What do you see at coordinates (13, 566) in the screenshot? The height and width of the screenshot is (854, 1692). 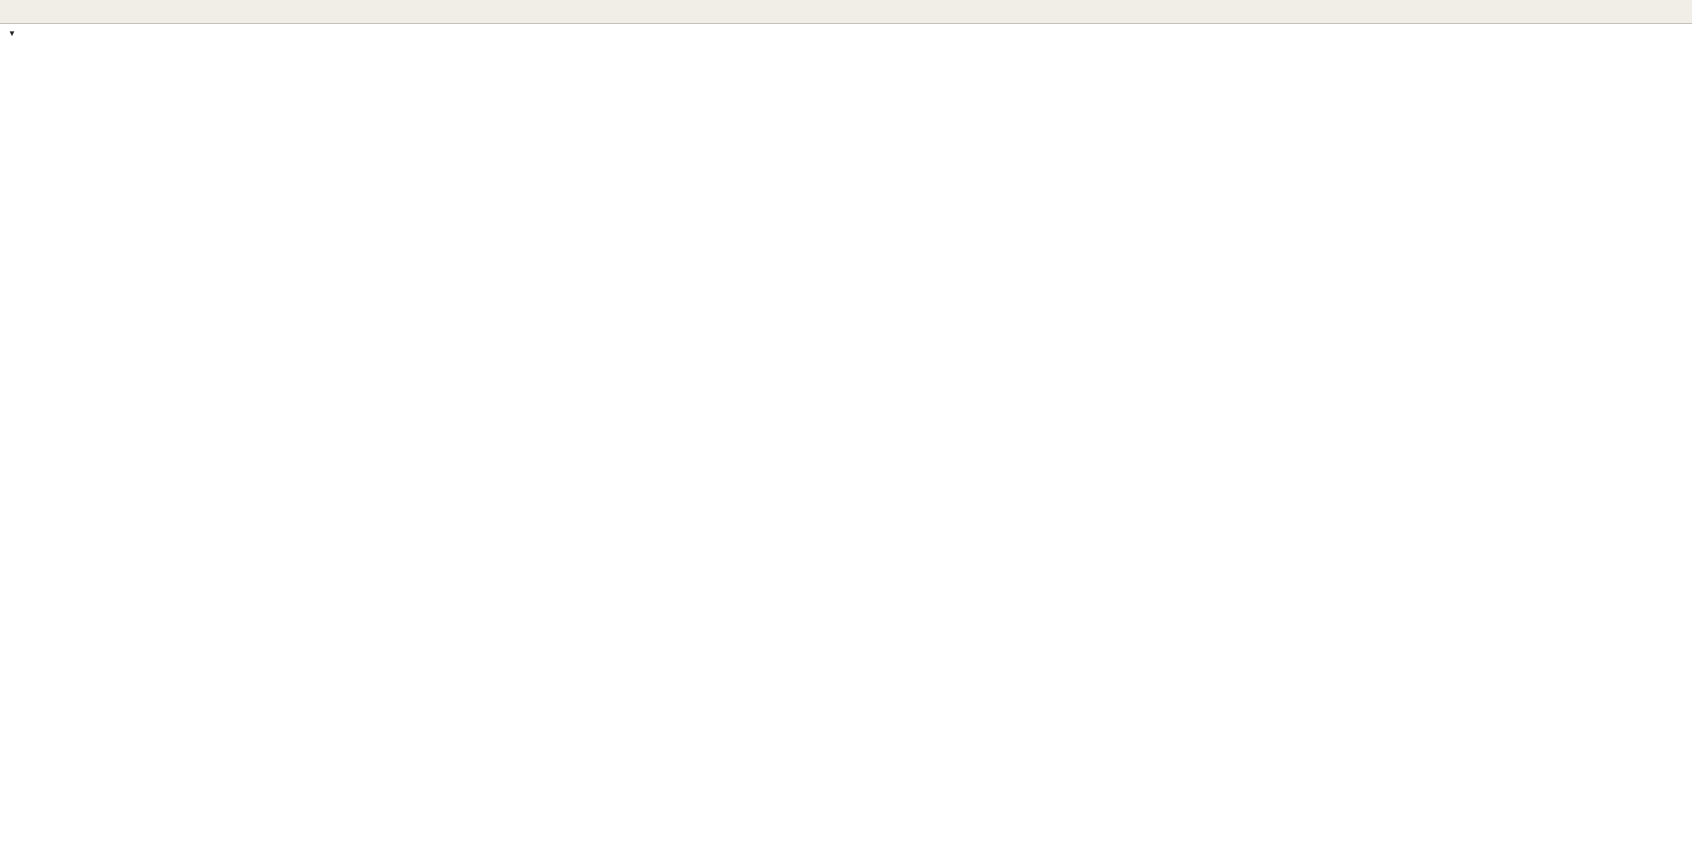 I see `macd-indicator-label` at bounding box center [13, 566].